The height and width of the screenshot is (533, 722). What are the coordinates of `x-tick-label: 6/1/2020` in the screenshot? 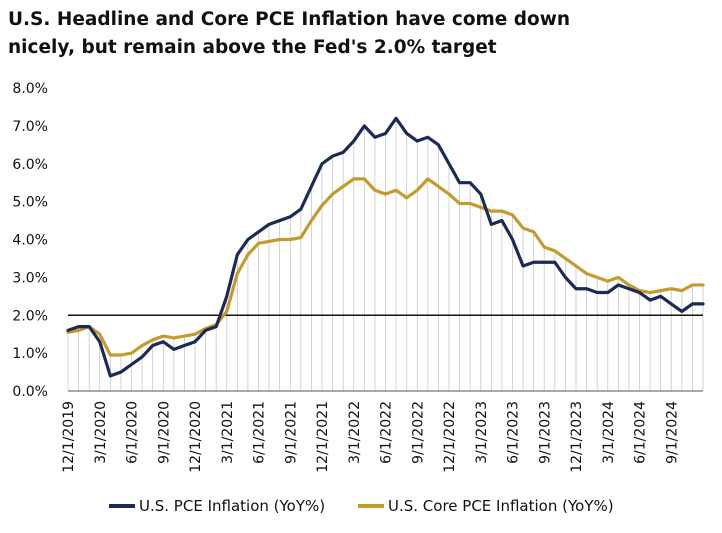 It's located at (133, 432).